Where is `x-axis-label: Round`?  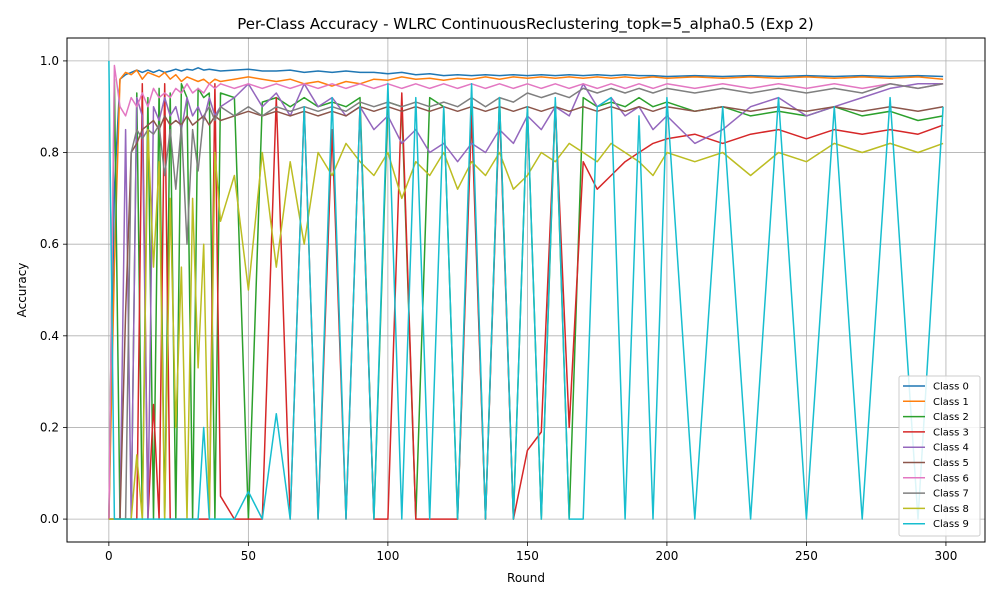
x-axis-label: Round is located at coordinates (526, 578).